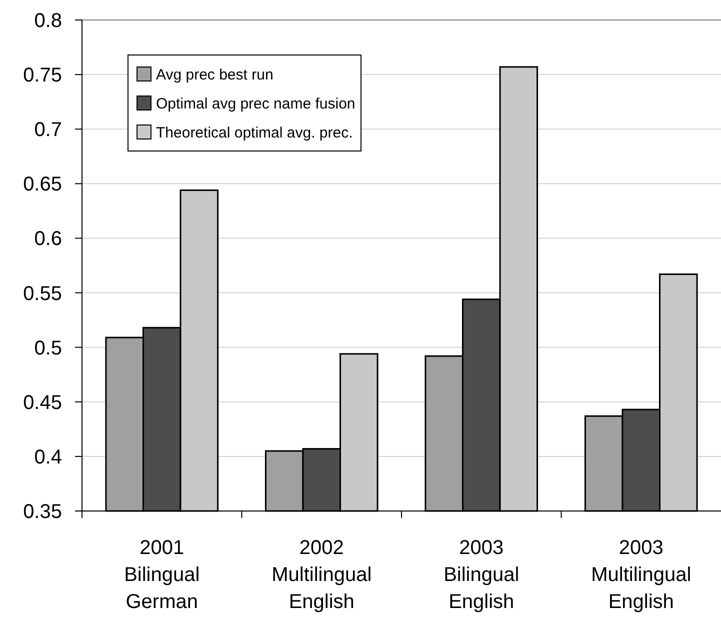 The width and height of the screenshot is (721, 628). What do you see at coordinates (48, 348) in the screenshot?
I see `y-tick-label: 0.5` at bounding box center [48, 348].